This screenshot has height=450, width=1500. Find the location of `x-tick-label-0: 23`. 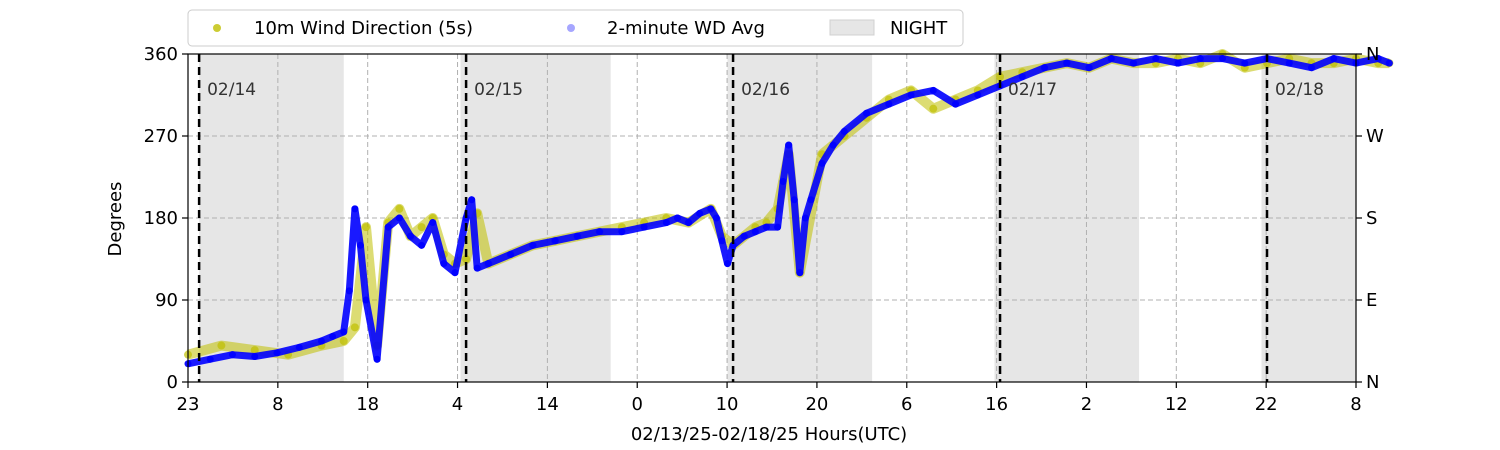

x-tick-label-0: 23 is located at coordinates (188, 404).